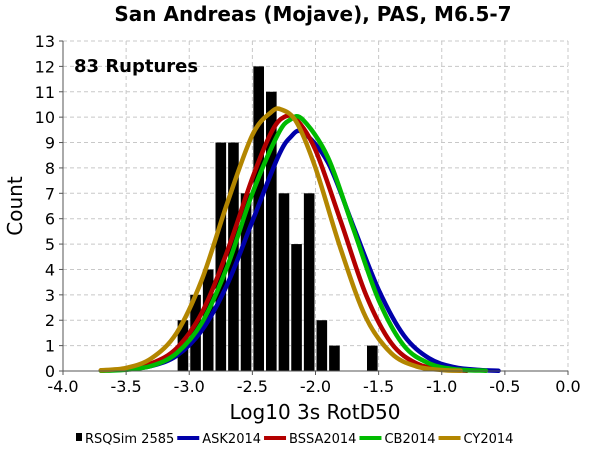 Image resolution: width=600 pixels, height=450 pixels. I want to click on x-axis-label: Log10 3s RotD50, so click(315, 412).